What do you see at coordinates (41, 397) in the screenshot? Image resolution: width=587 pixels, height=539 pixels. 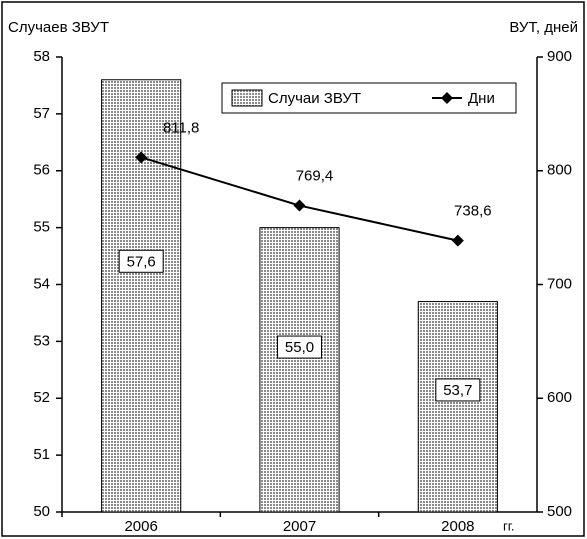 I see `y-tick-label: 52` at bounding box center [41, 397].